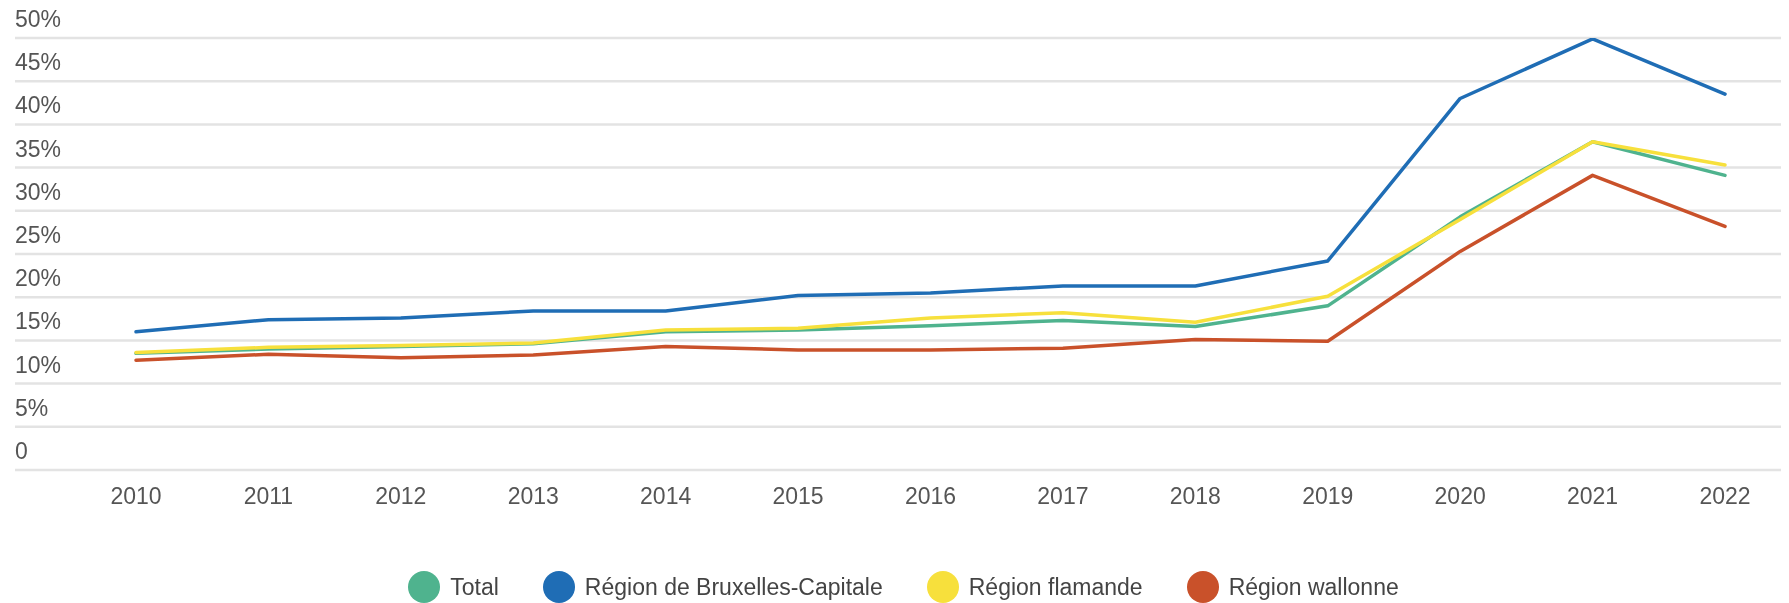 Image resolution: width=1789 pixels, height=603 pixels. What do you see at coordinates (38, 191) in the screenshot?
I see `y-tick-label: 30%` at bounding box center [38, 191].